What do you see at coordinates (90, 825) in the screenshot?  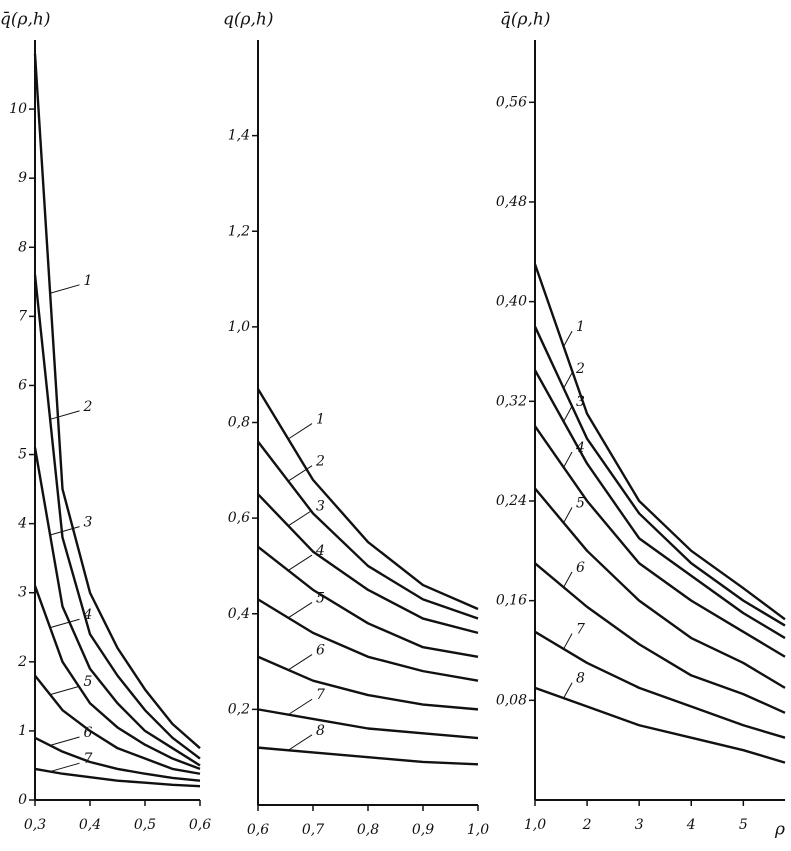 I see `x-tick-label: 0,4` at bounding box center [90, 825].